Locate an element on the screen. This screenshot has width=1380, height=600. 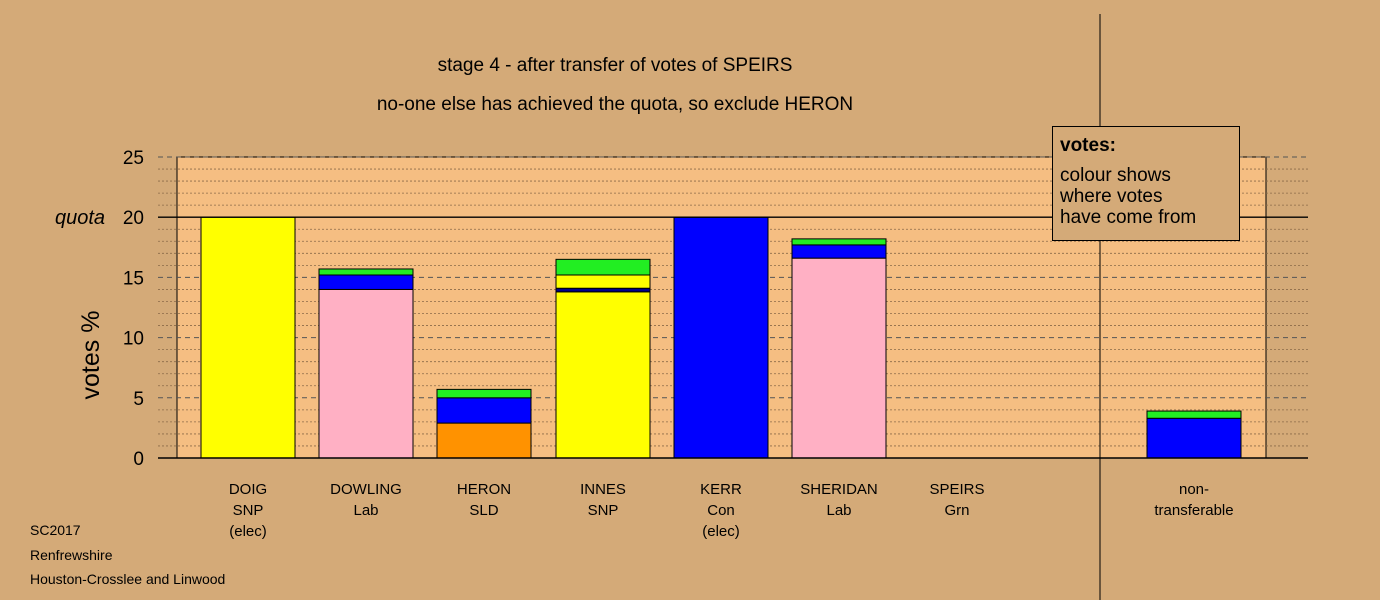
footer-council: Renfrewshire is located at coordinates (71, 555).